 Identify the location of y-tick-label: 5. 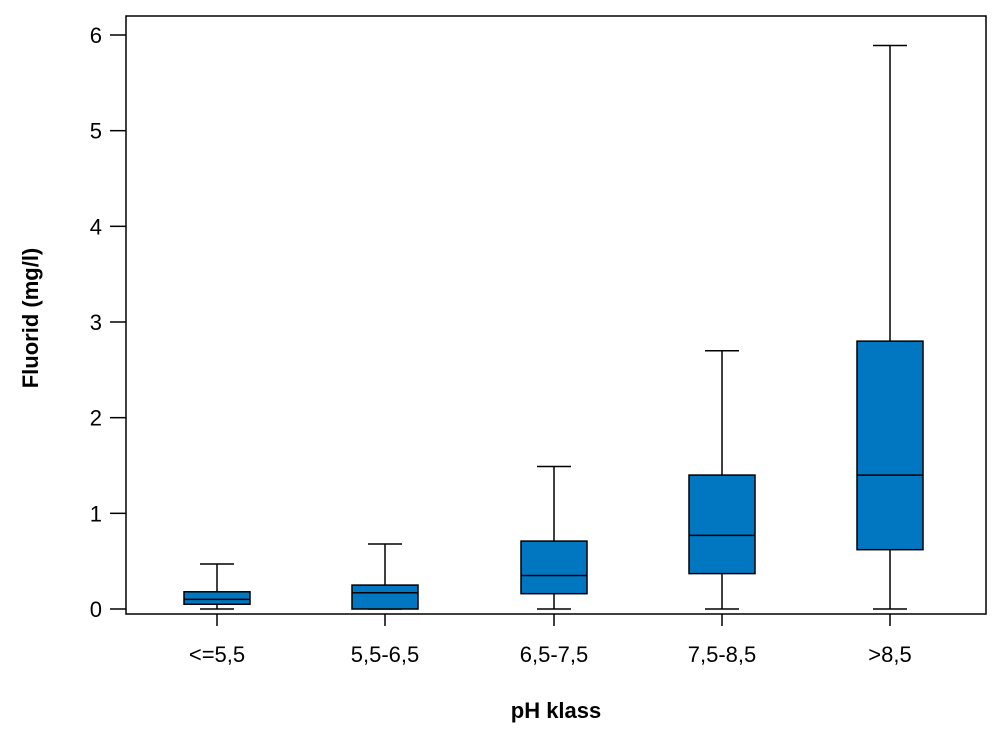
(96, 131).